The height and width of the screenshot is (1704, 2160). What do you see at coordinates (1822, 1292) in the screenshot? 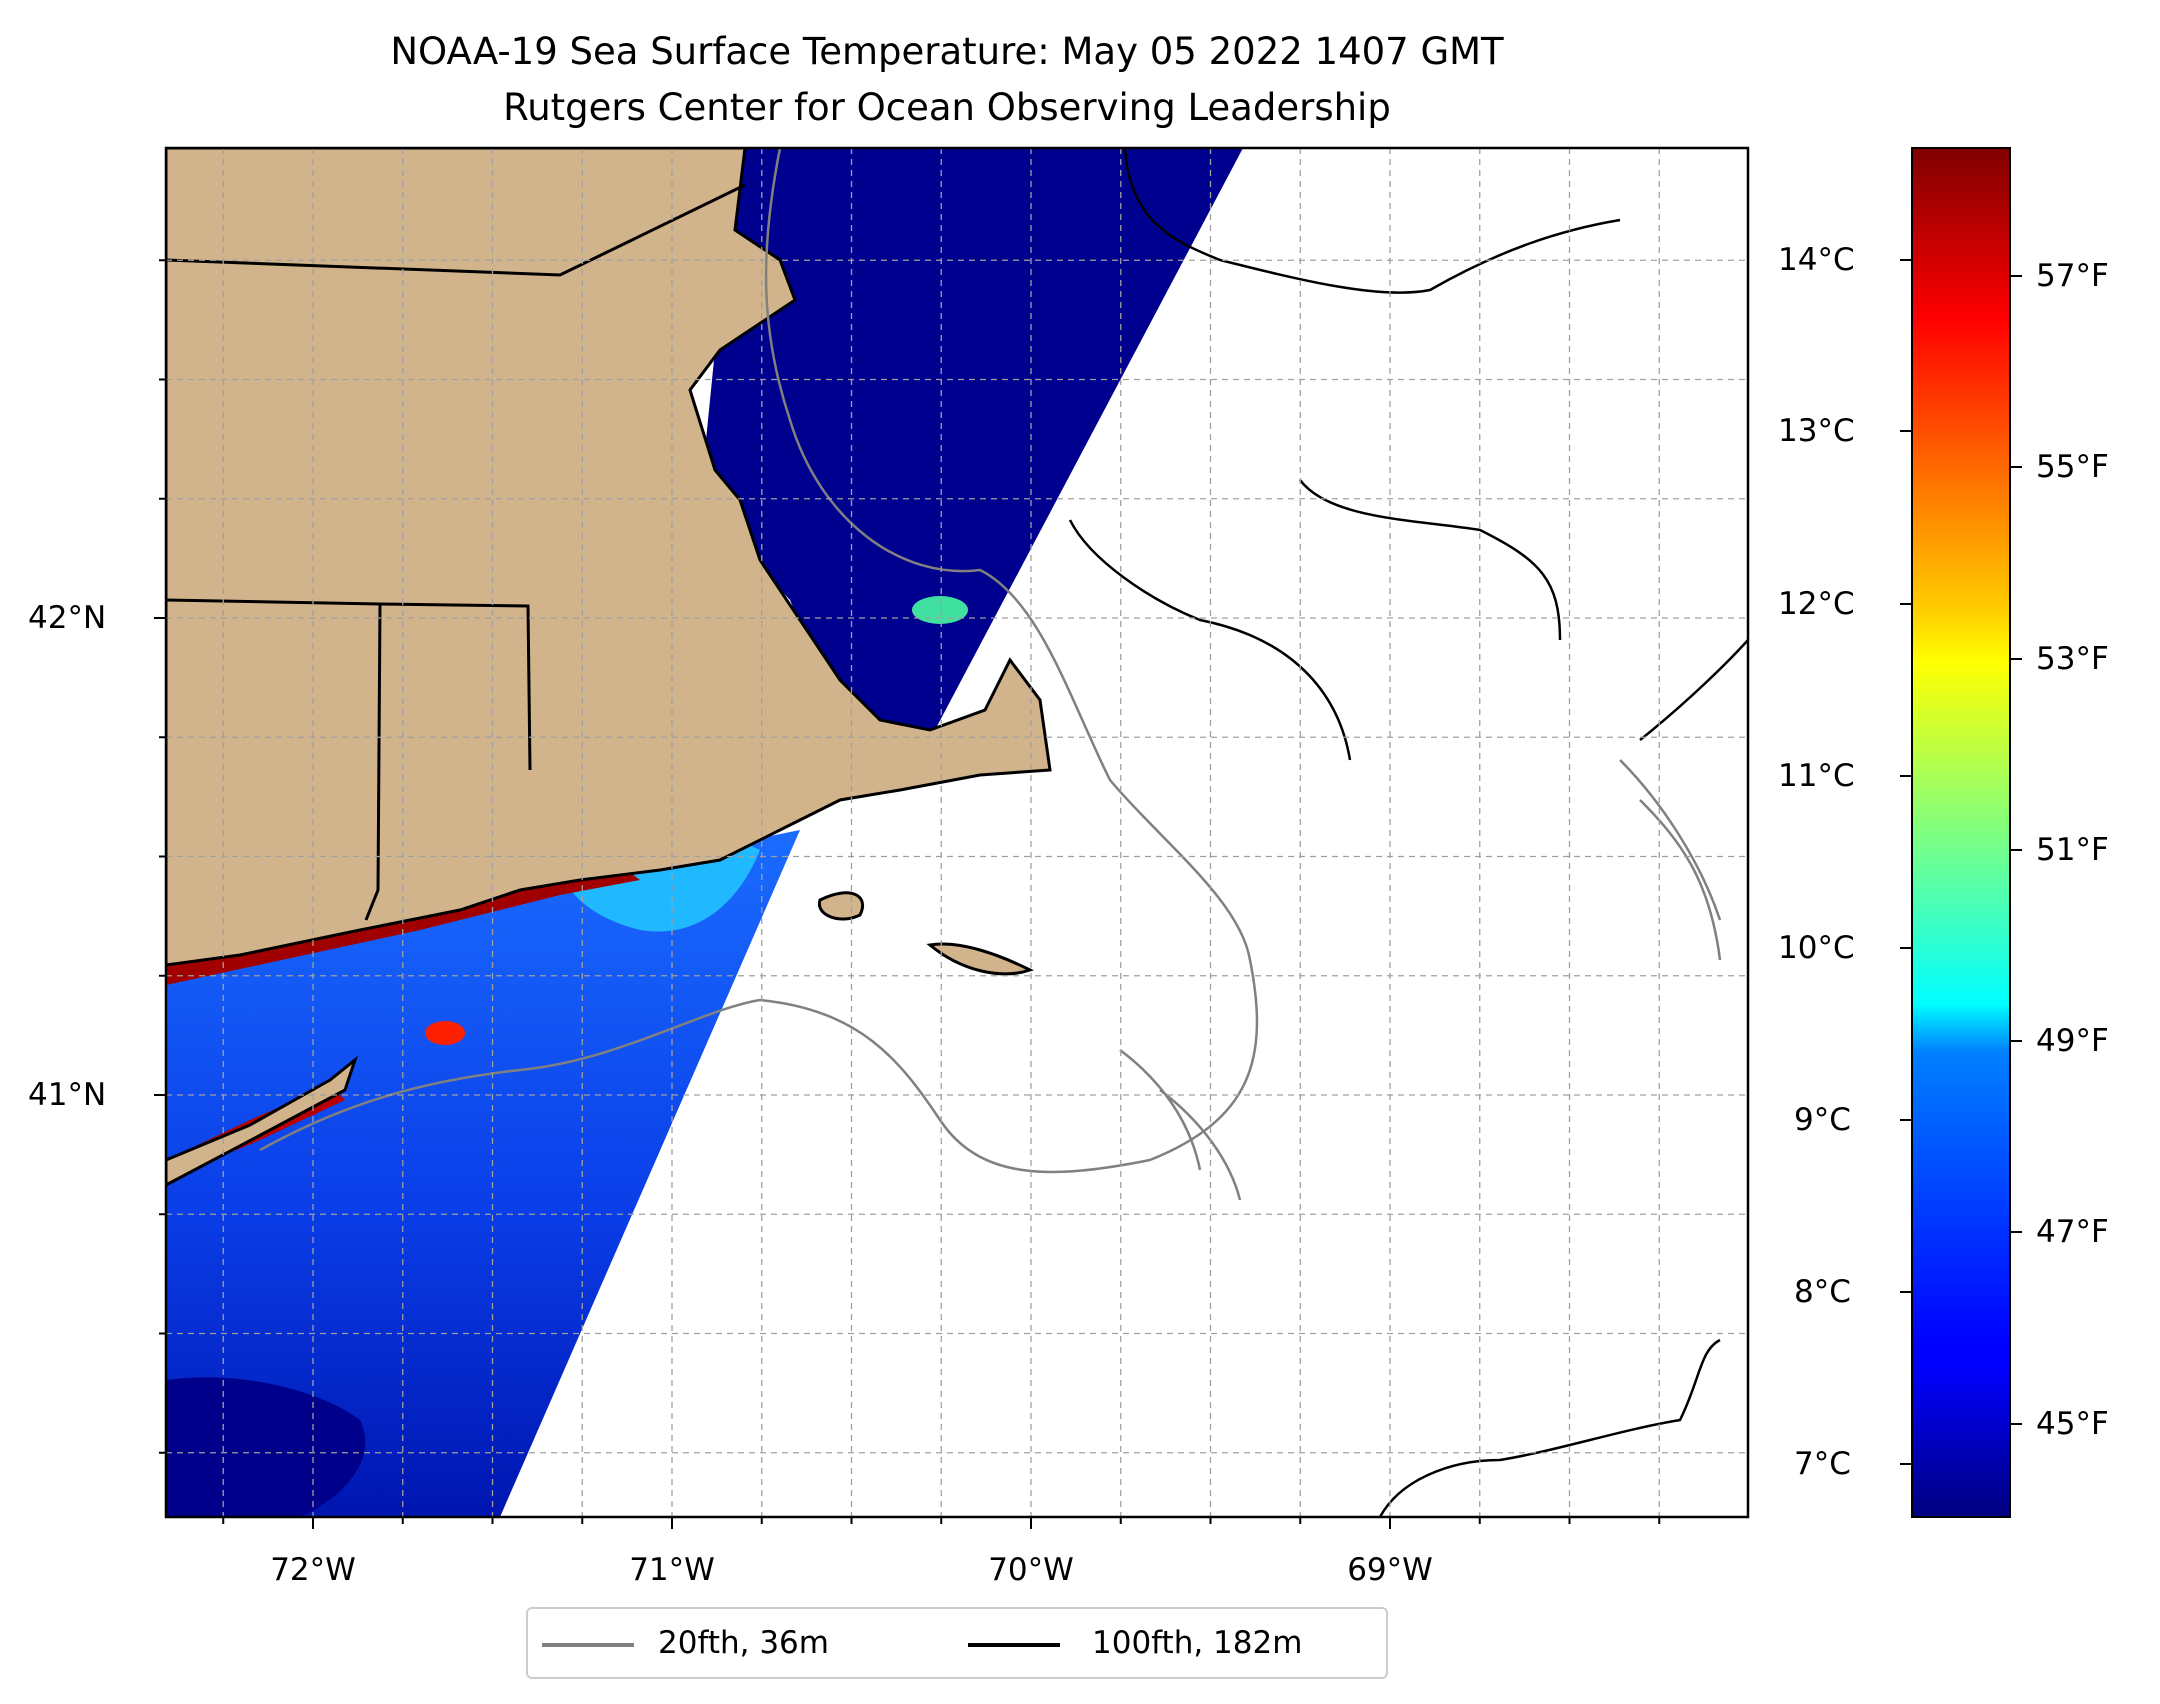
I see `colorbar-celsius-label: 8°C` at bounding box center [1822, 1292].